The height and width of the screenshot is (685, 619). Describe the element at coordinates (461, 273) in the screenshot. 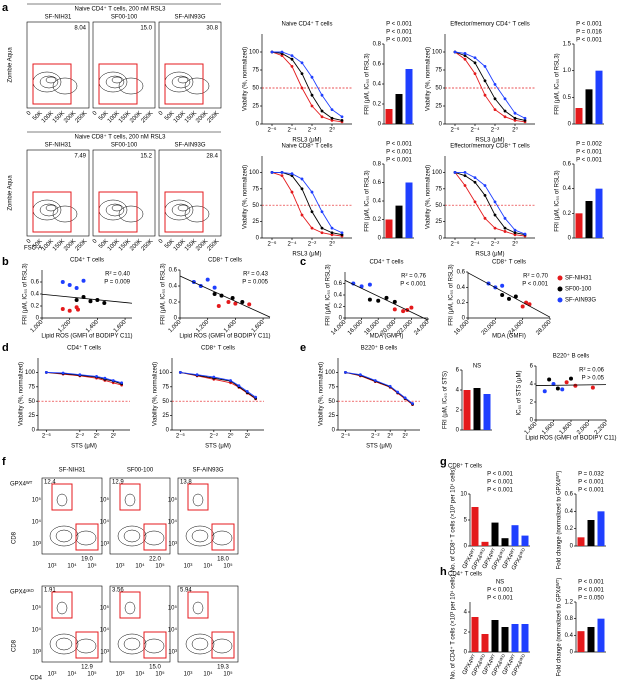

I see `y-tick-label: 0.6` at that location.